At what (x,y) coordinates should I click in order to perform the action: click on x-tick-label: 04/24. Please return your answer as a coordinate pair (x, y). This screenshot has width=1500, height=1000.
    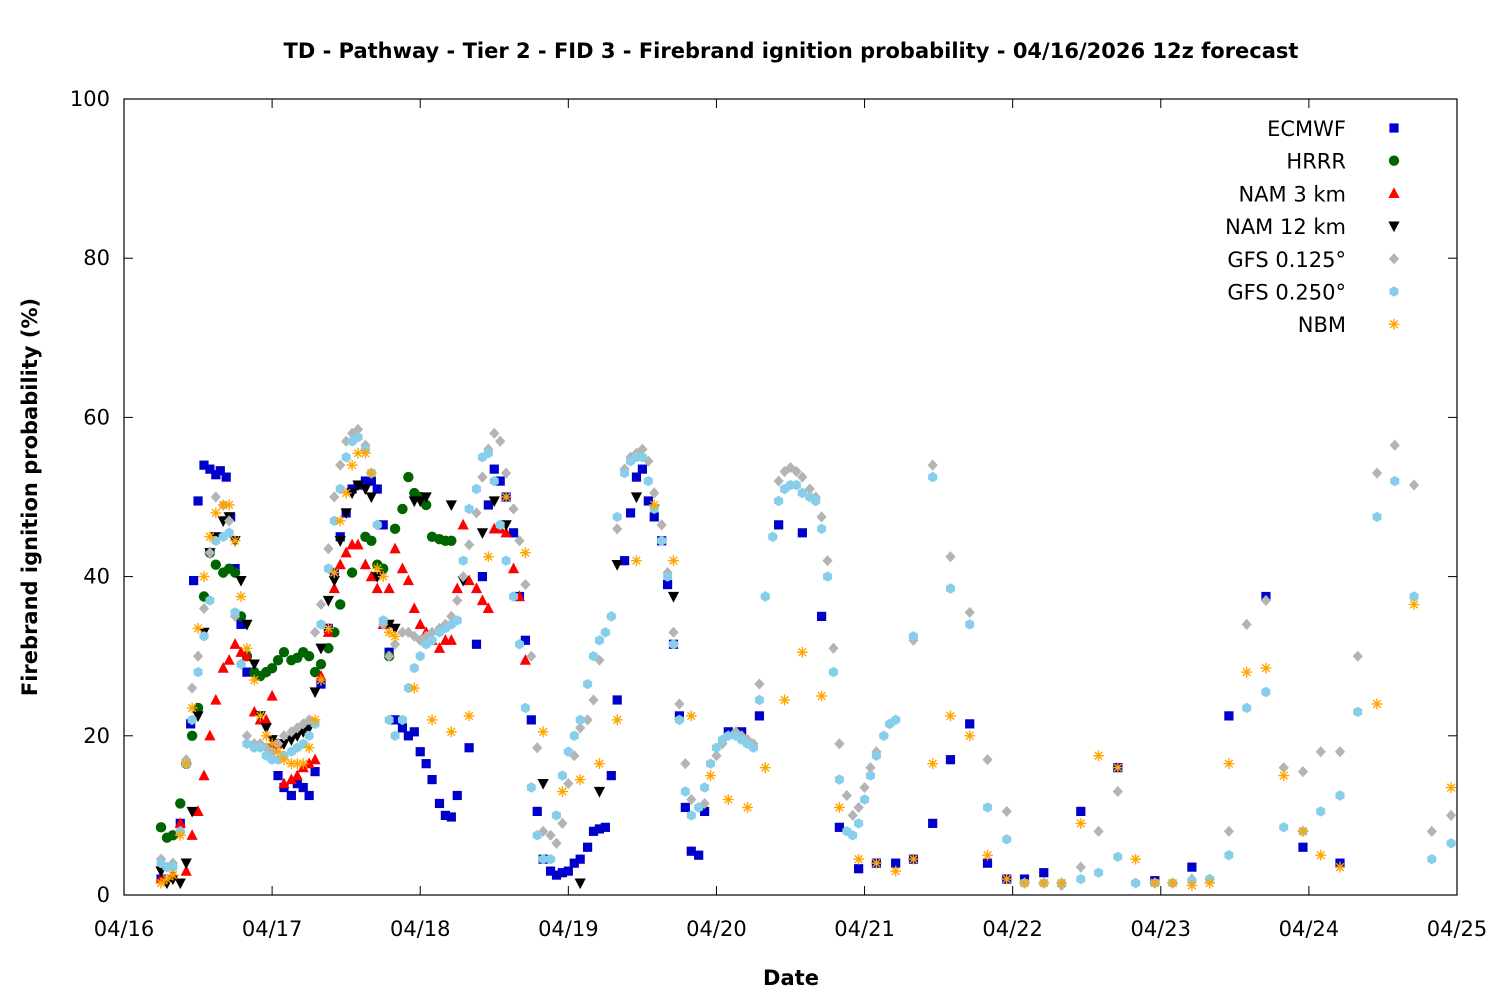
    Looking at the image, I should click on (1309, 929).